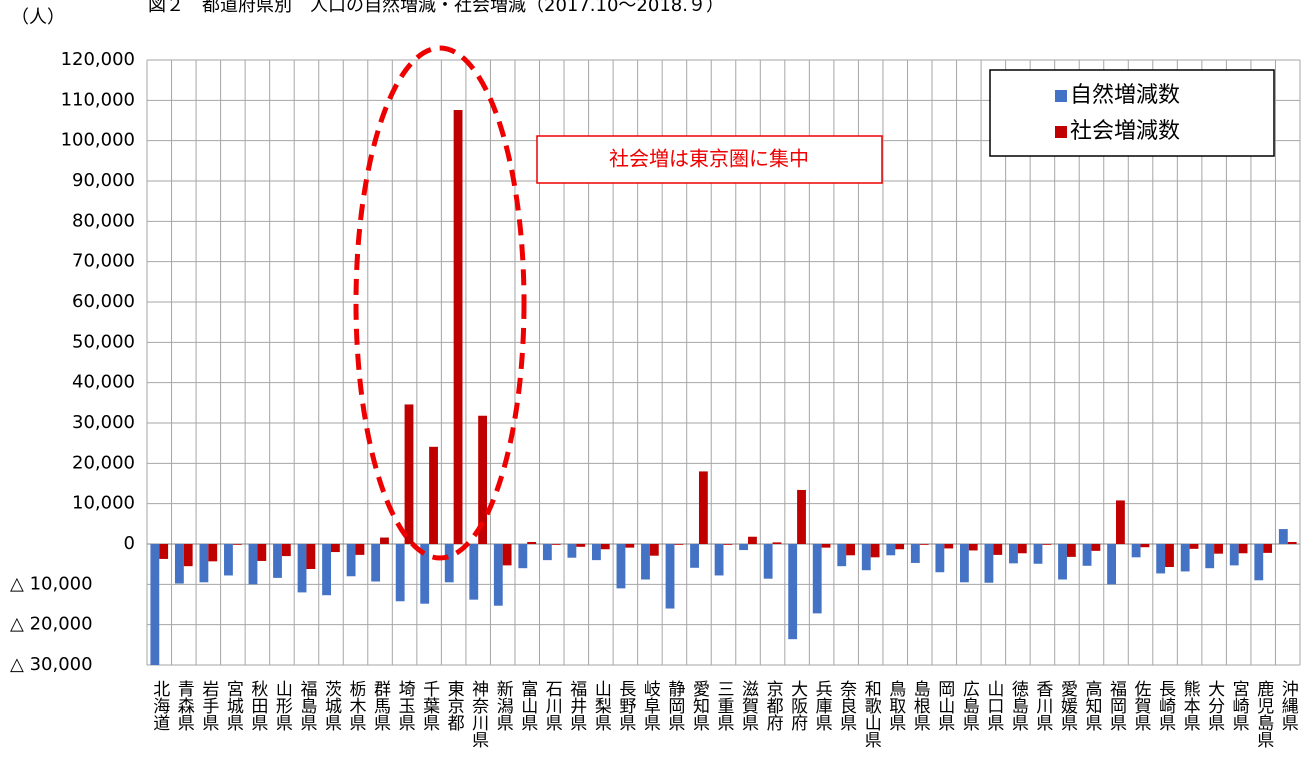 This screenshot has width=1307, height=760. Describe the element at coordinates (331, 705) in the screenshot. I see `x-tick-label: 茨城県` at that location.